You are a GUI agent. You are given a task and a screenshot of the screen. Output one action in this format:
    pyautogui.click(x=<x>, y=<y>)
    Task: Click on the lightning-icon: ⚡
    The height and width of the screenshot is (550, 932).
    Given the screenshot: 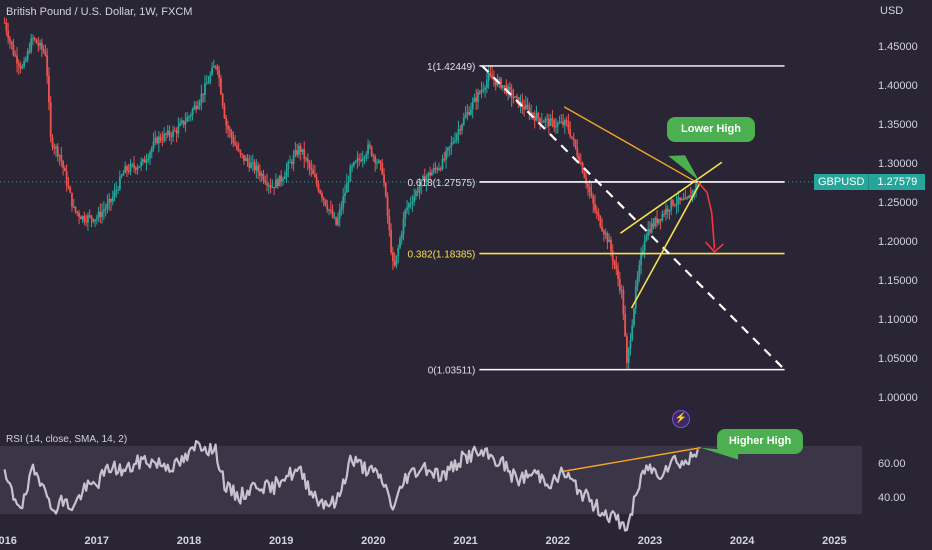 What is the action you would take?
    pyautogui.click(x=681, y=419)
    